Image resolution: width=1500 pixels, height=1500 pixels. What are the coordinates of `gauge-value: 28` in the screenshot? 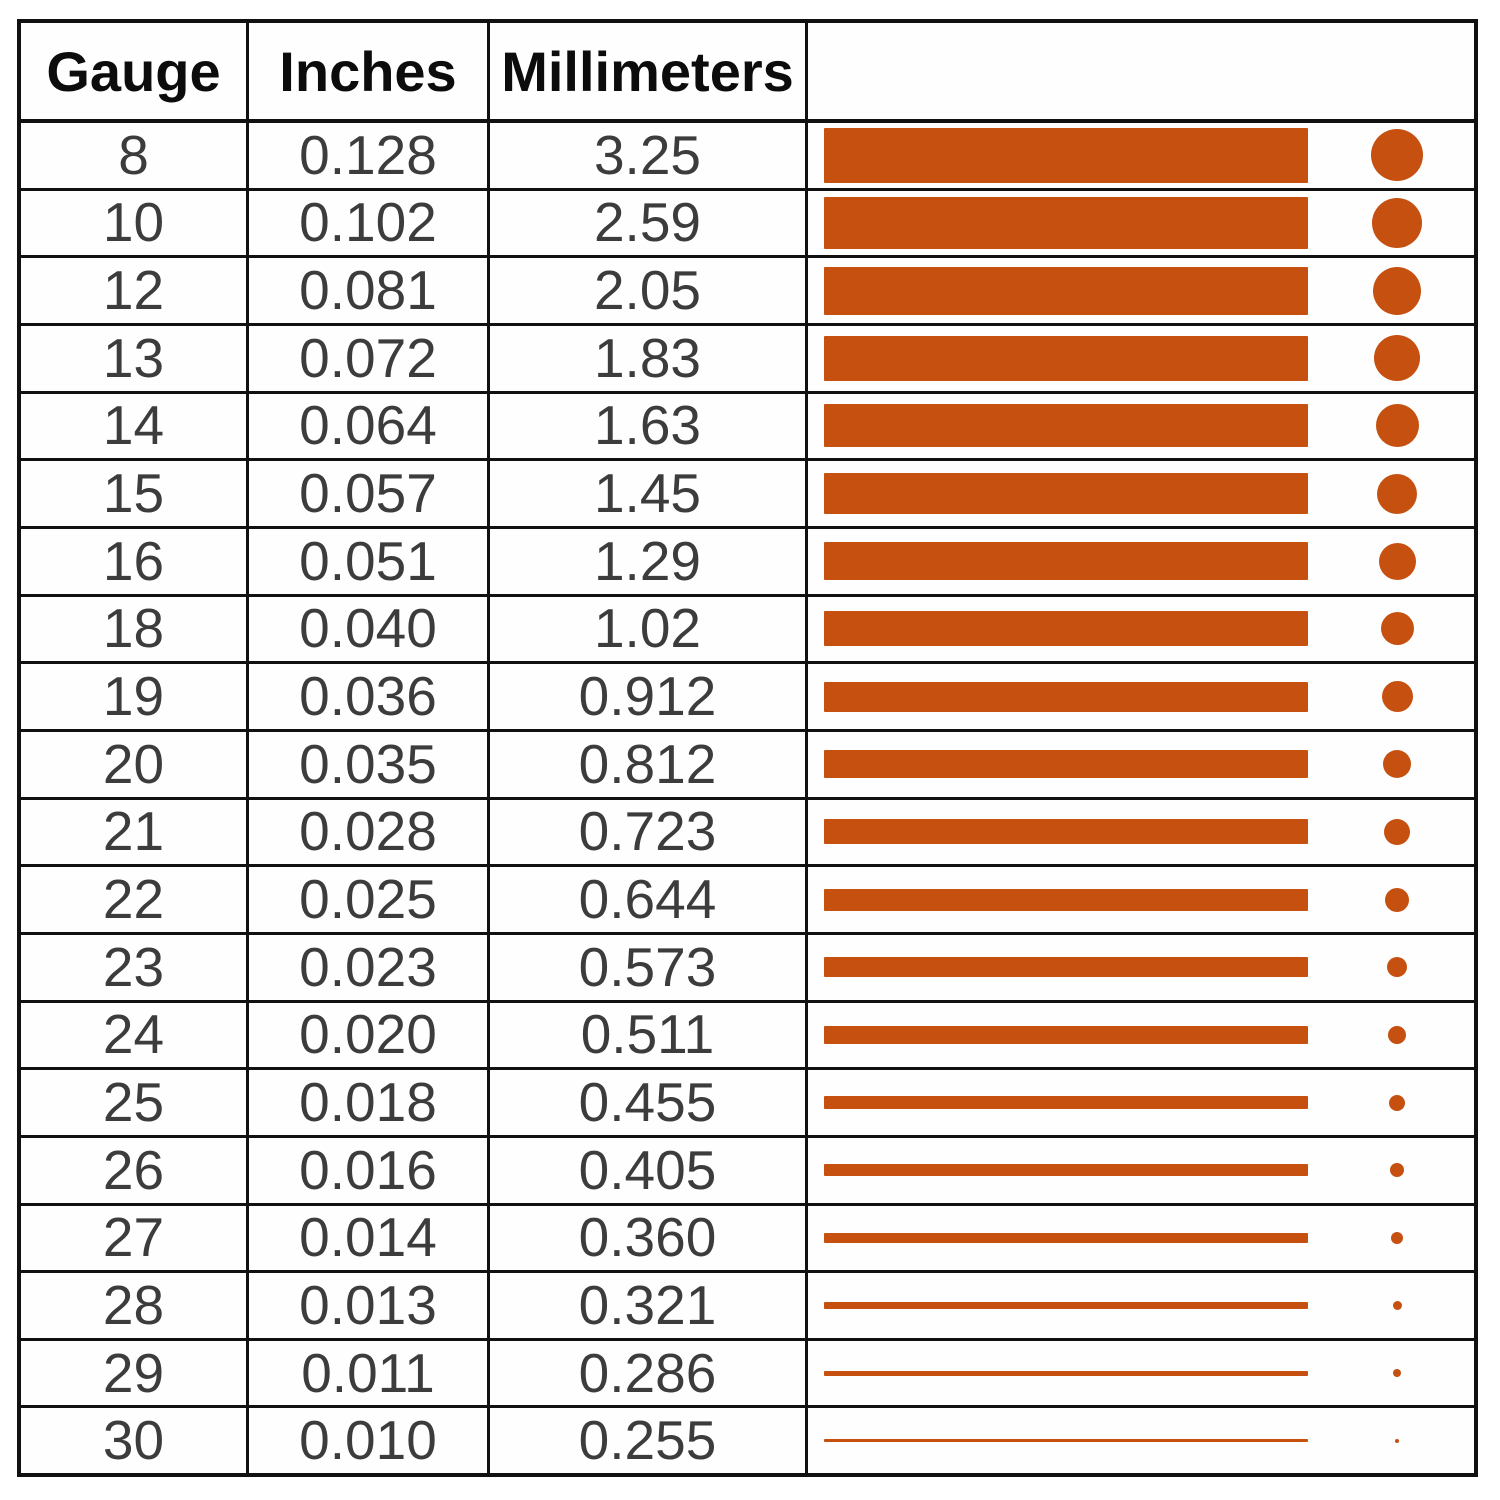 It's located at (135, 1305).